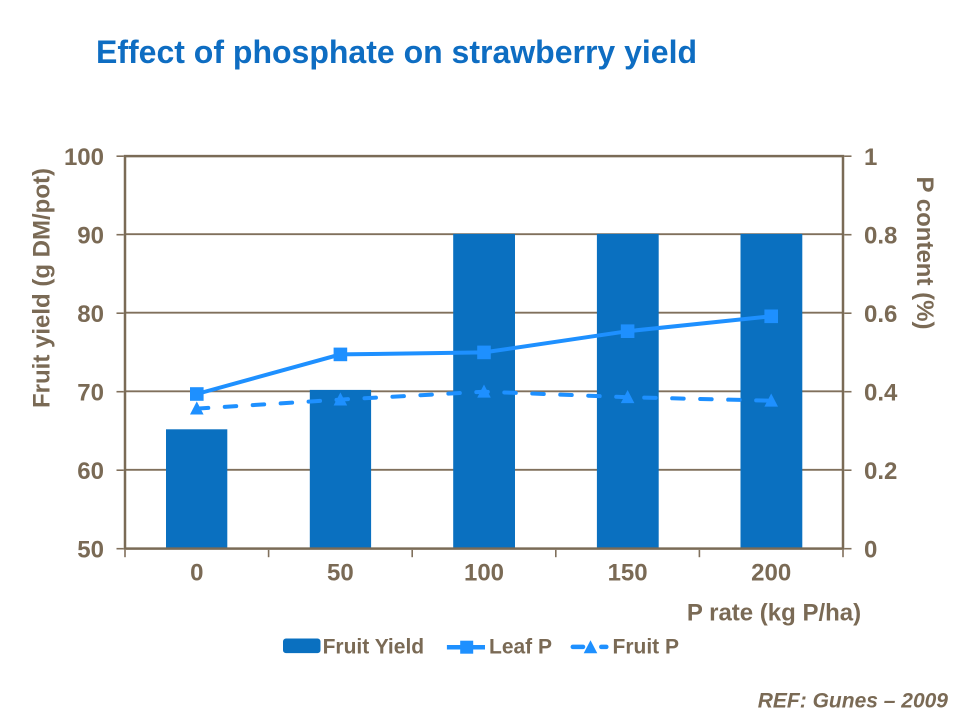 This screenshot has width=960, height=720. Describe the element at coordinates (853, 700) in the screenshot. I see `svg-text: REF: Gunes – 2009` at that location.